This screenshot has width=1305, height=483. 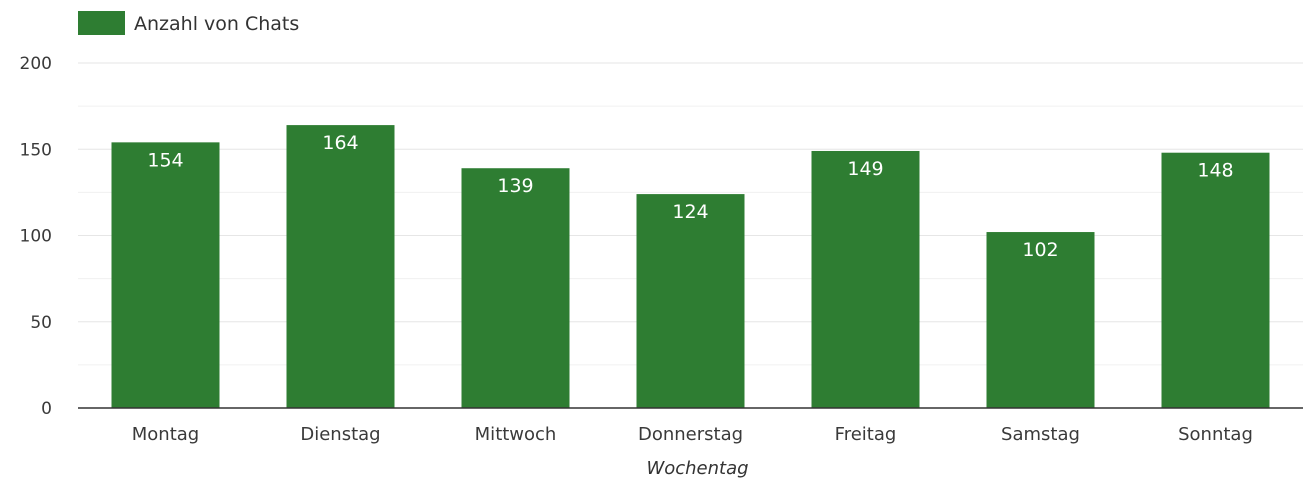 What do you see at coordinates (690, 301) in the screenshot?
I see `bar-donnerstag` at bounding box center [690, 301].